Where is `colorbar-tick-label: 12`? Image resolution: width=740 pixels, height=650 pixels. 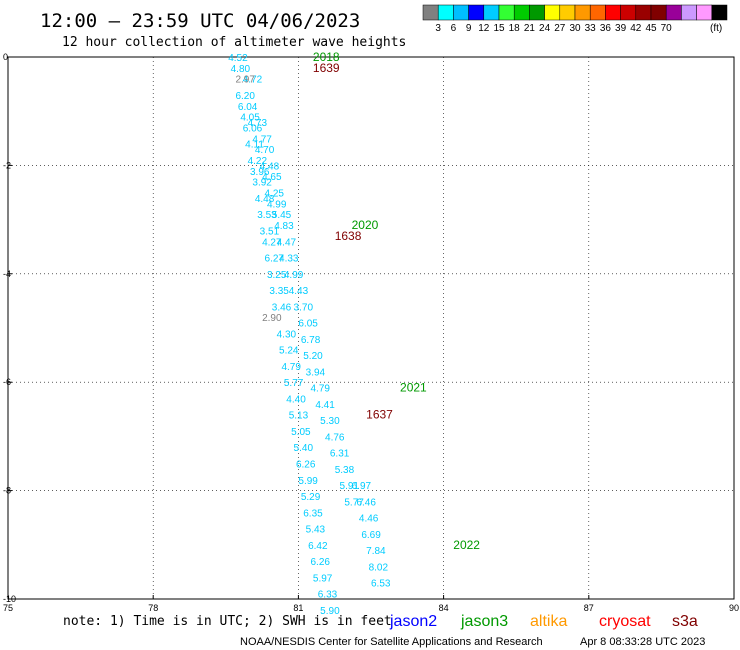 colorbar-tick-label: 12 is located at coordinates (484, 28).